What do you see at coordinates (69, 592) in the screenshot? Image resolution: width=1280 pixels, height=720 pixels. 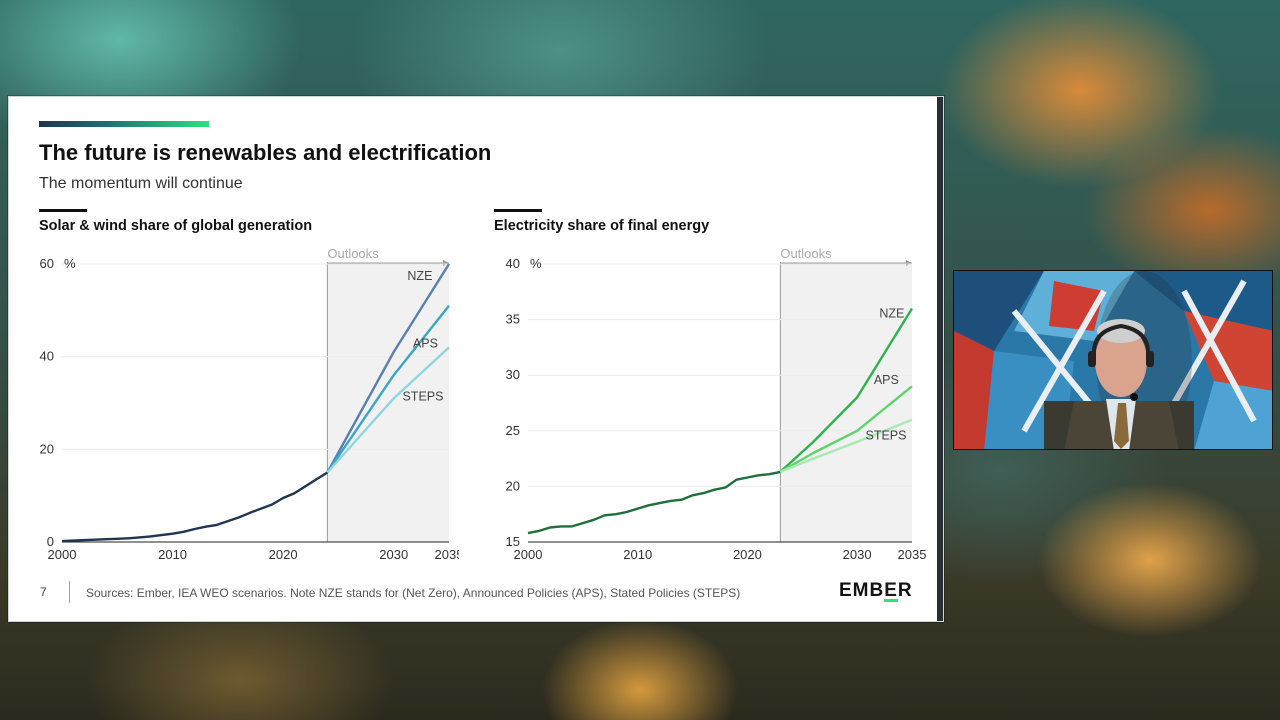 I see `footer-divider` at bounding box center [69, 592].